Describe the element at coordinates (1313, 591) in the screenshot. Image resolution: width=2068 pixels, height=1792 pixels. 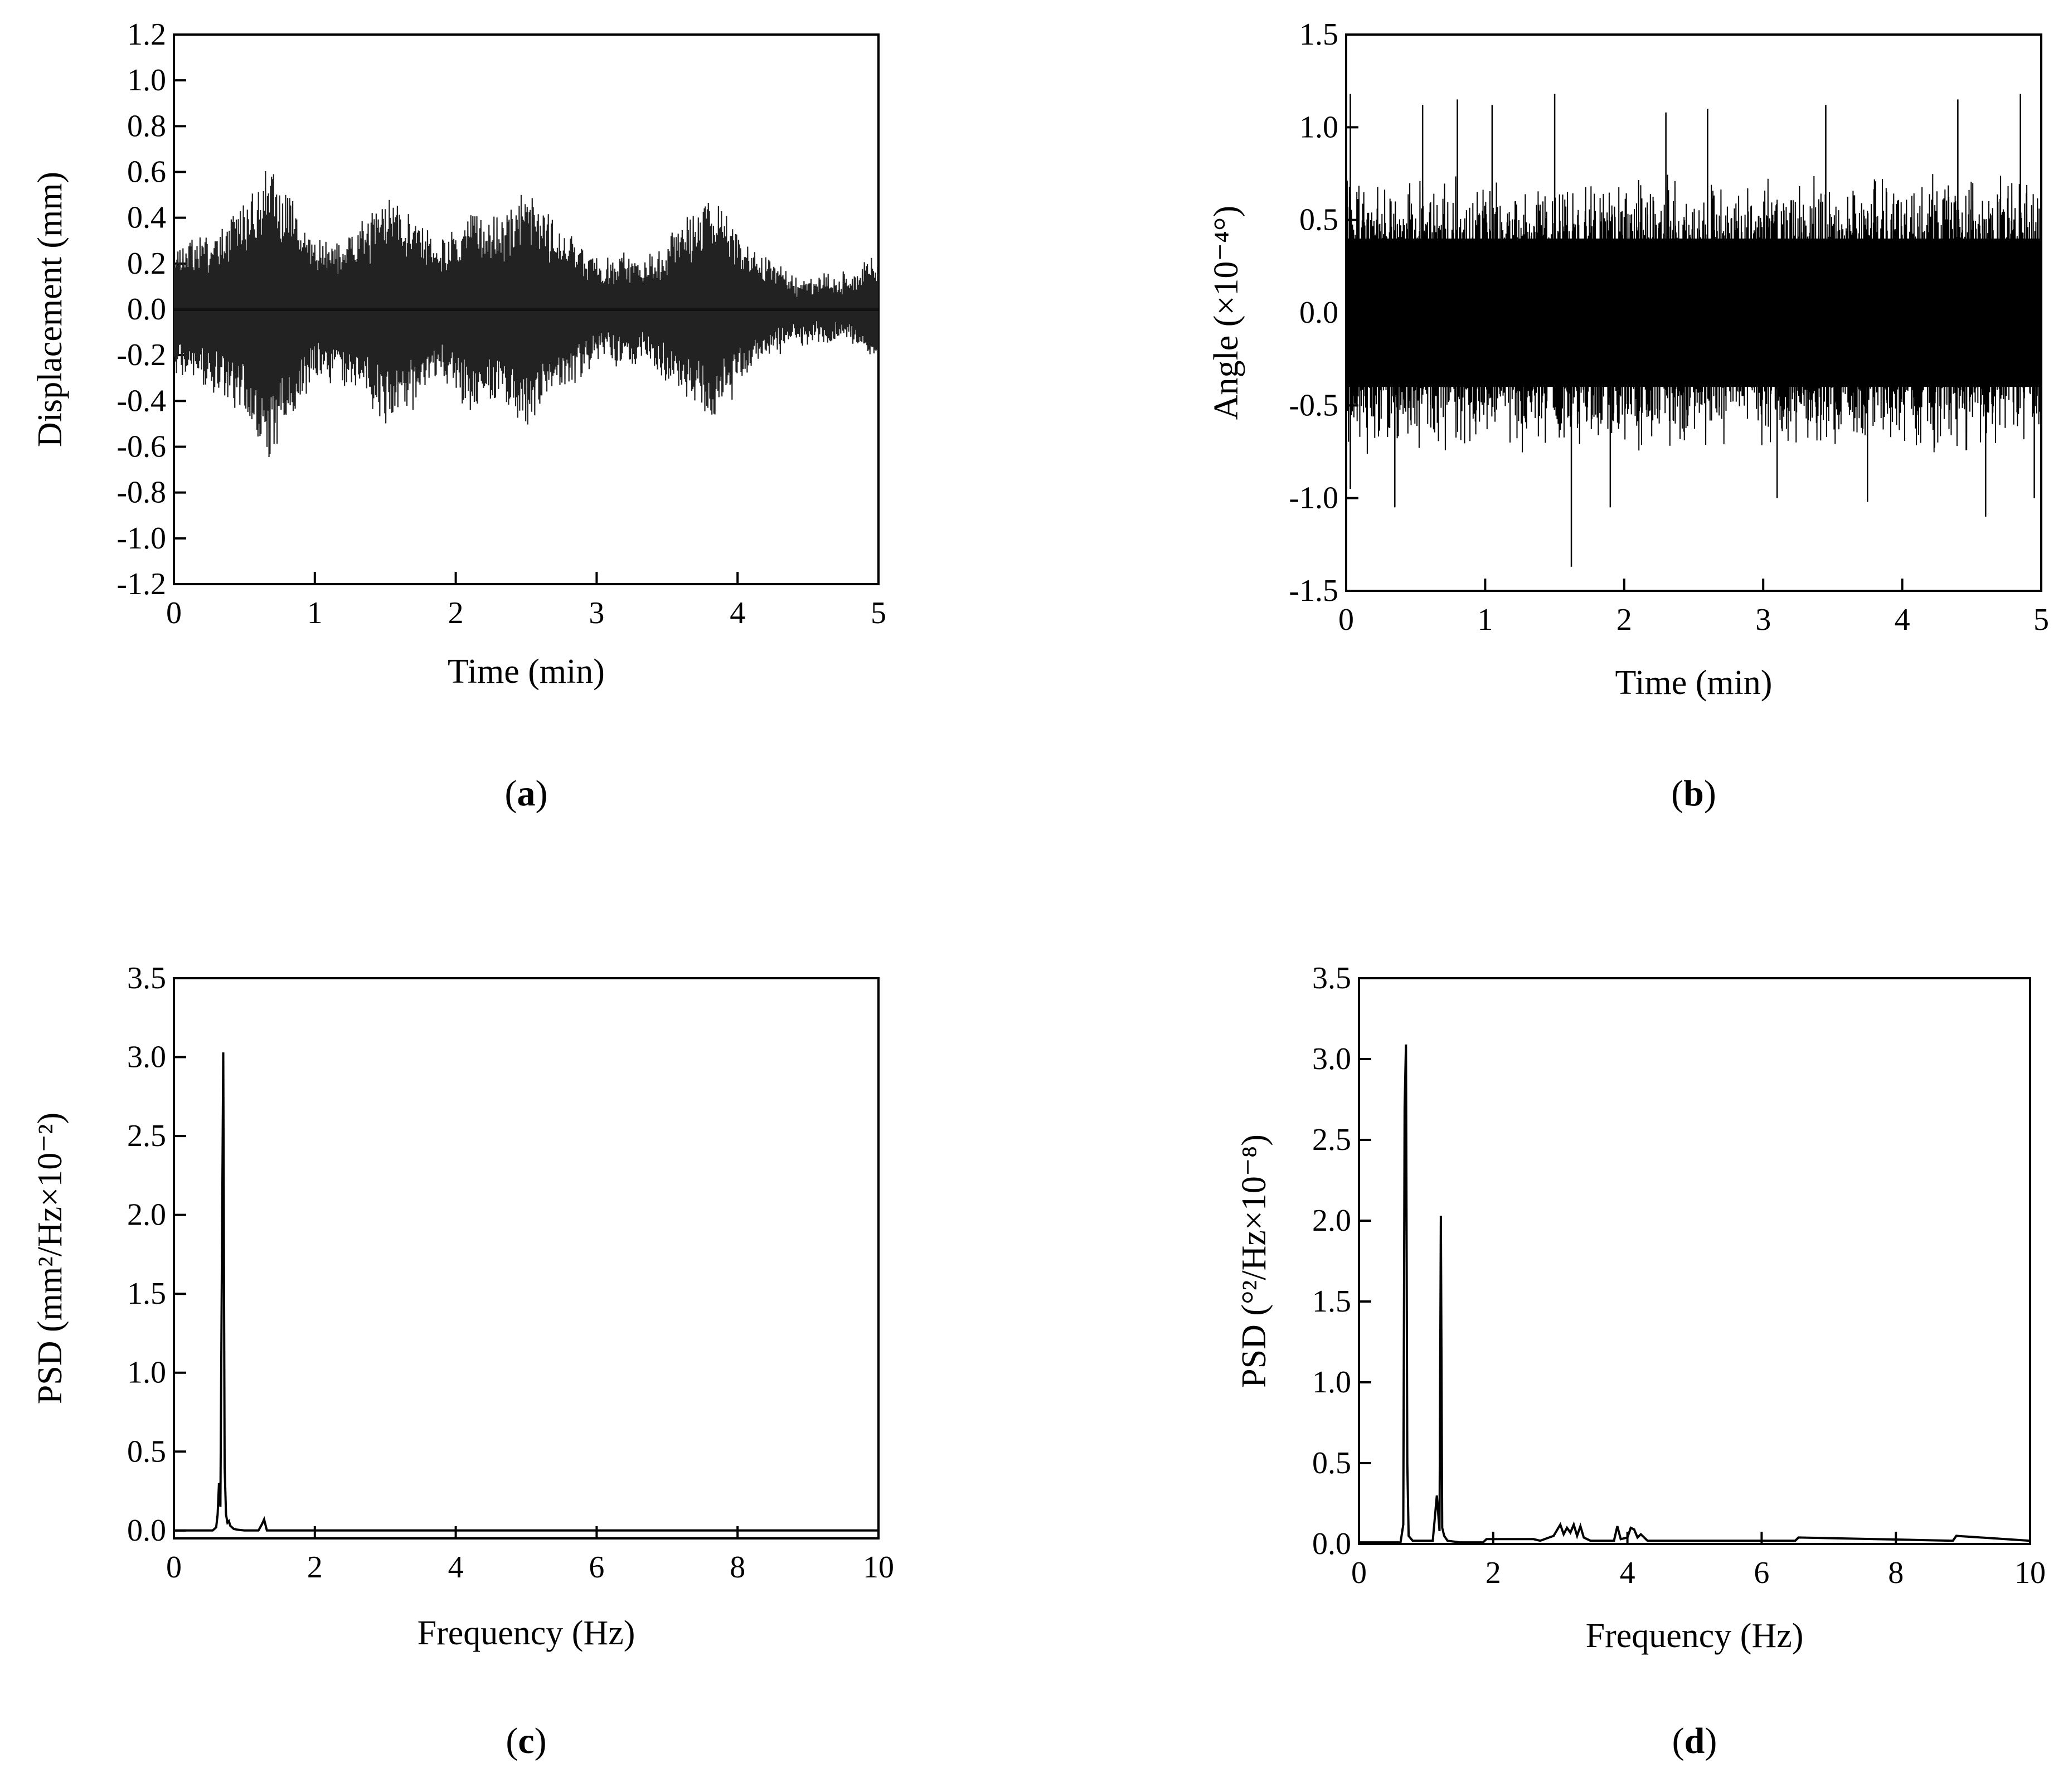
I see `y-tick-label: -1.5` at that location.